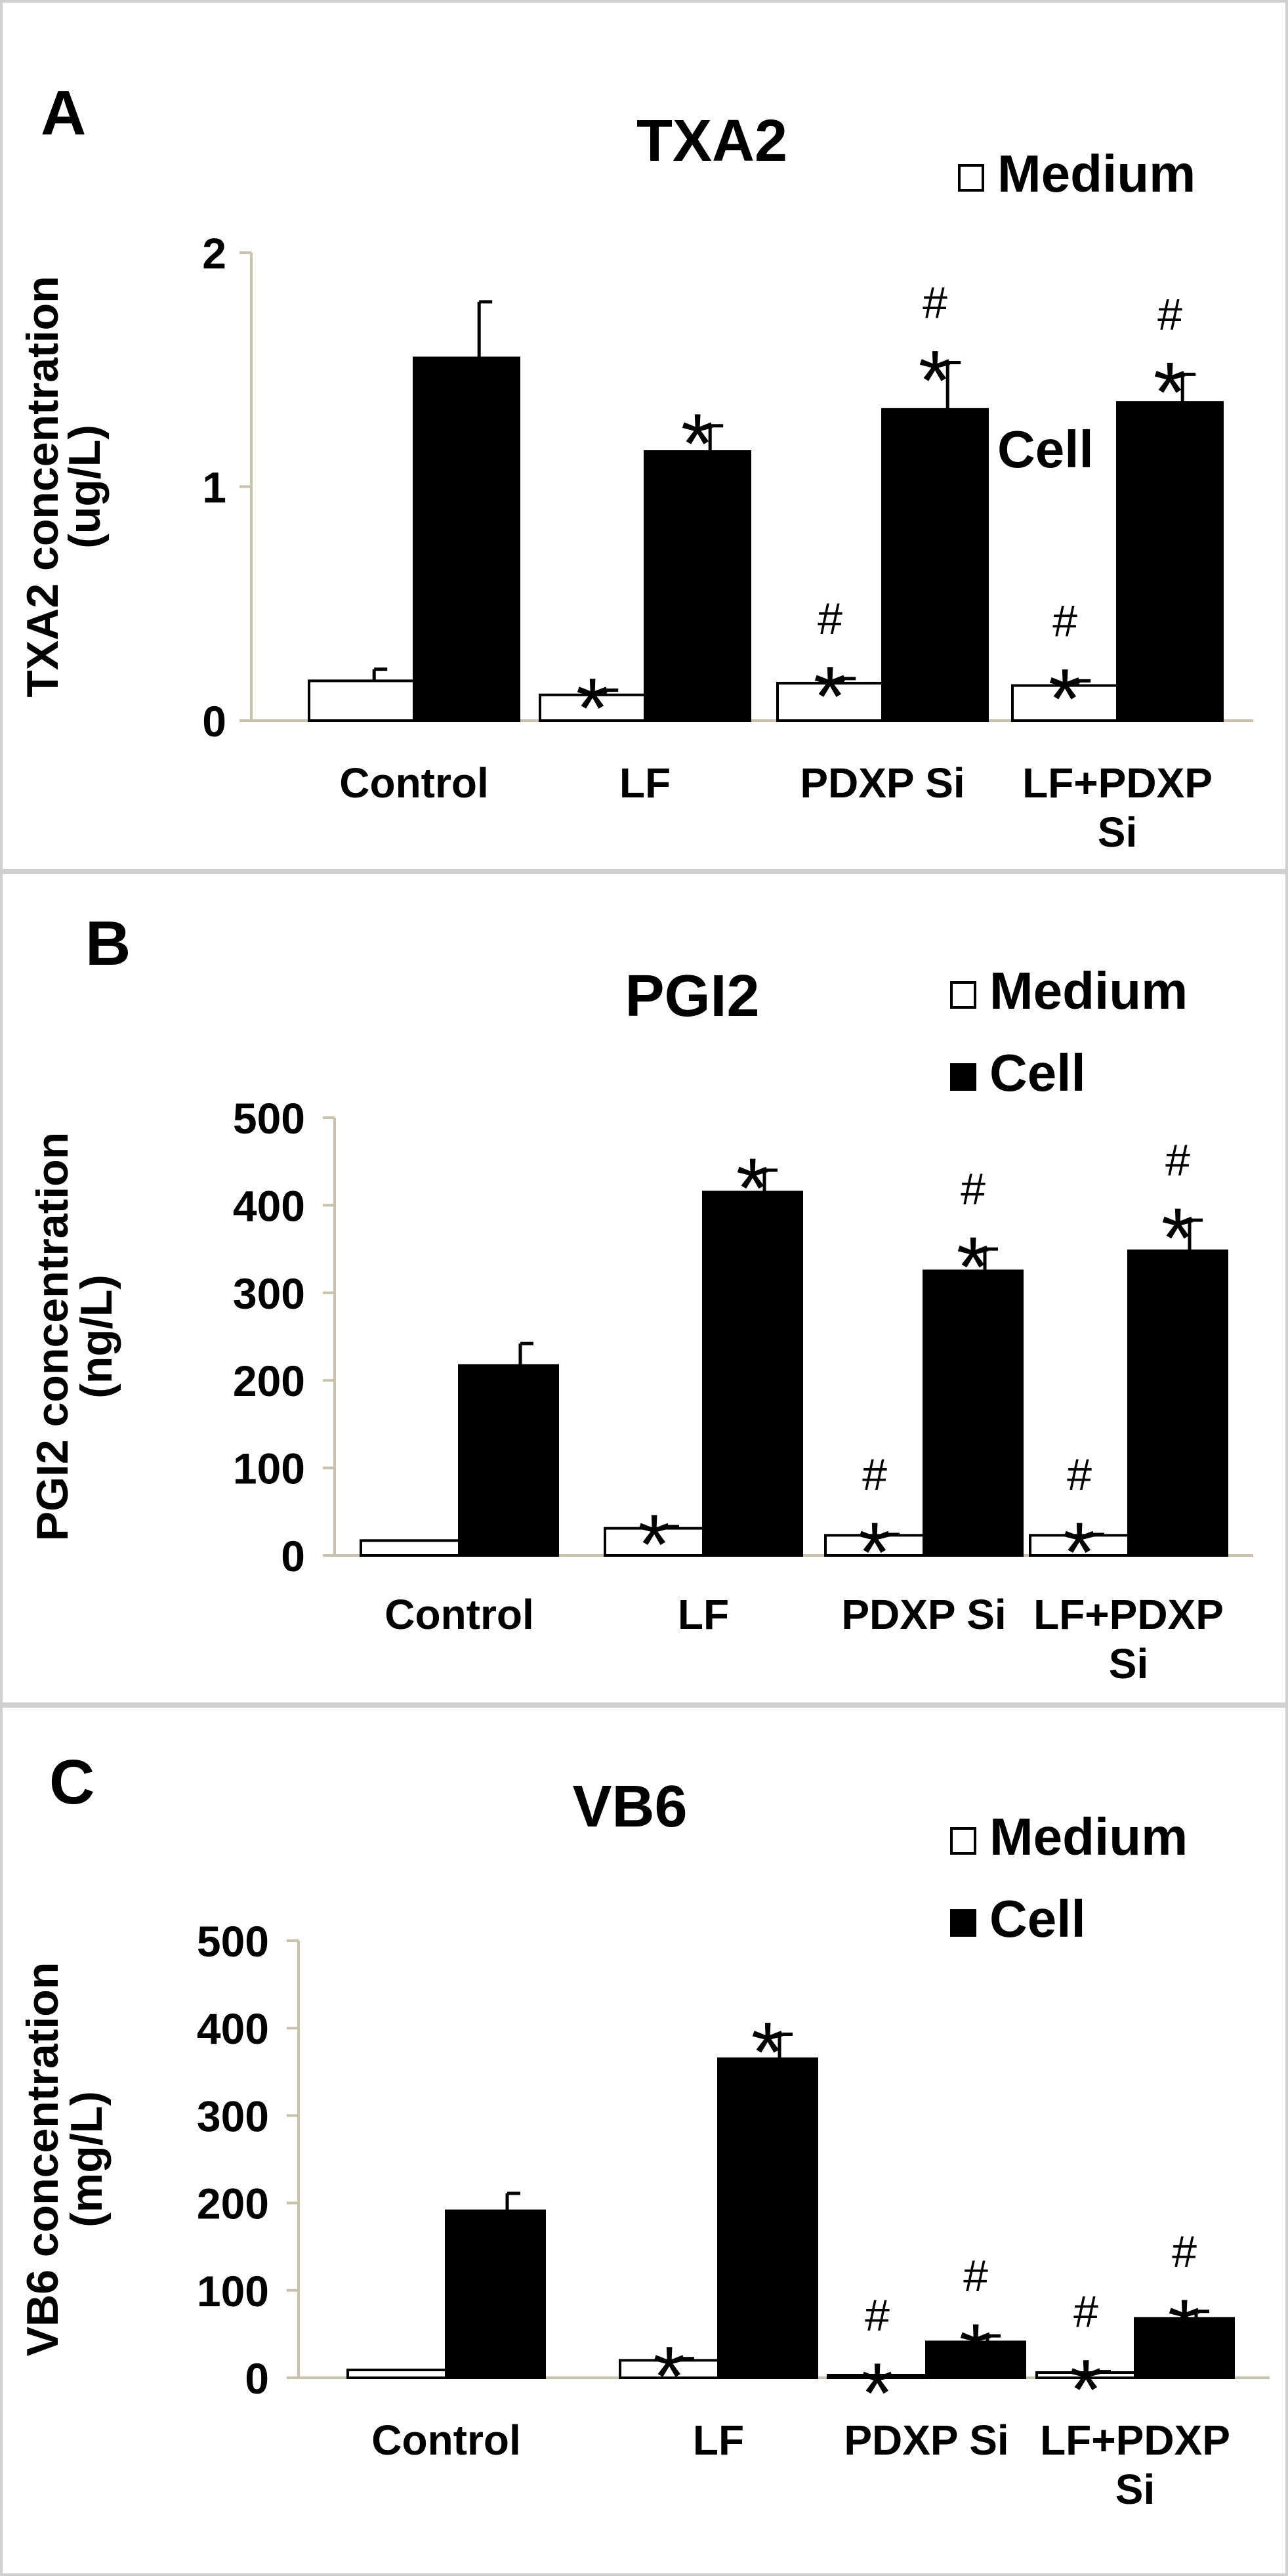  I want to click on y-axis-title: TXA2 concentration, so click(43, 486).